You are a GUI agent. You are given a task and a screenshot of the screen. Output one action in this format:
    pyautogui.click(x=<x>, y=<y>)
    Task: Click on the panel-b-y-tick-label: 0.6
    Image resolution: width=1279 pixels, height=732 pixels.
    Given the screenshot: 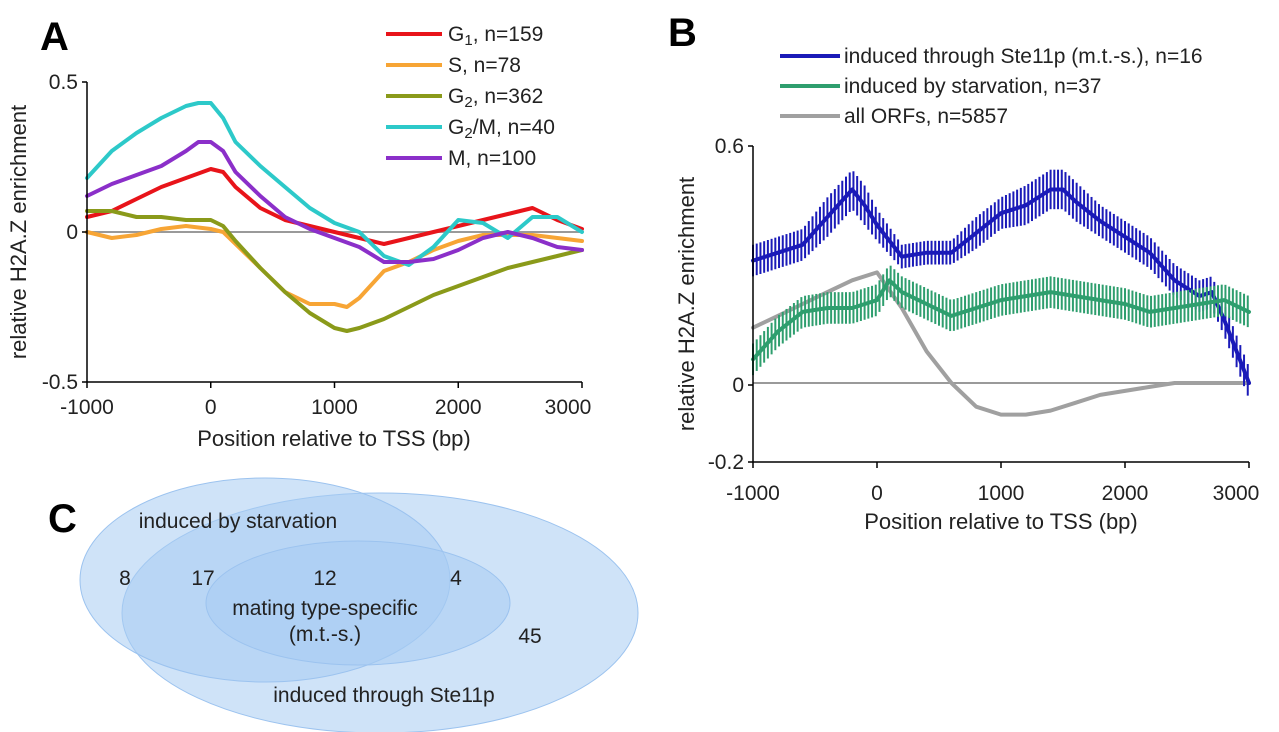 What is the action you would take?
    pyautogui.click(x=729, y=146)
    